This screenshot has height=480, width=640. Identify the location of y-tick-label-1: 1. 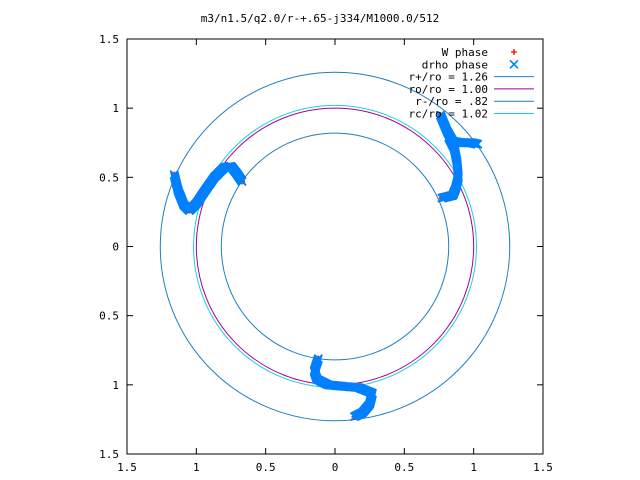
(115, 385).